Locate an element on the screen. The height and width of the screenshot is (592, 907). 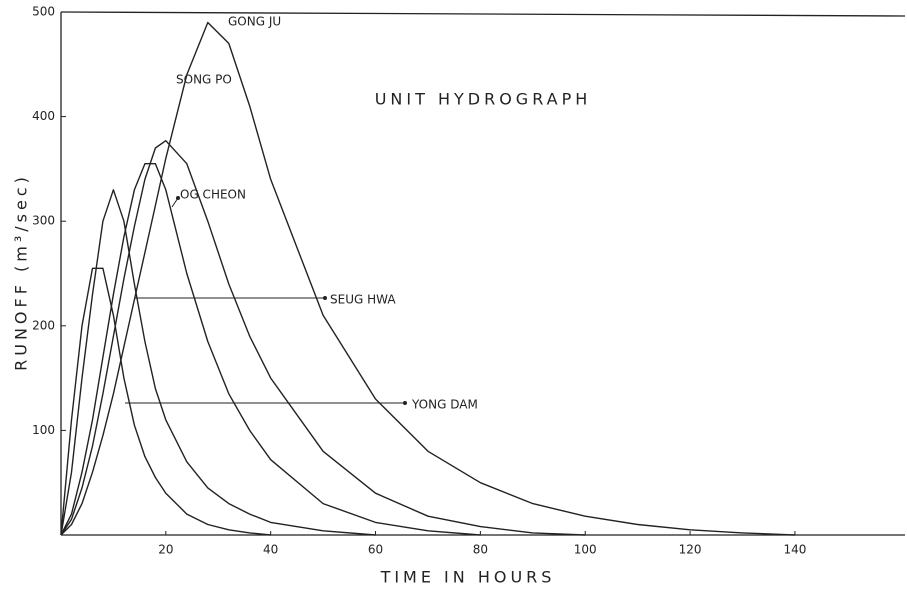
y-tick-label: 300 is located at coordinates (43, 221).